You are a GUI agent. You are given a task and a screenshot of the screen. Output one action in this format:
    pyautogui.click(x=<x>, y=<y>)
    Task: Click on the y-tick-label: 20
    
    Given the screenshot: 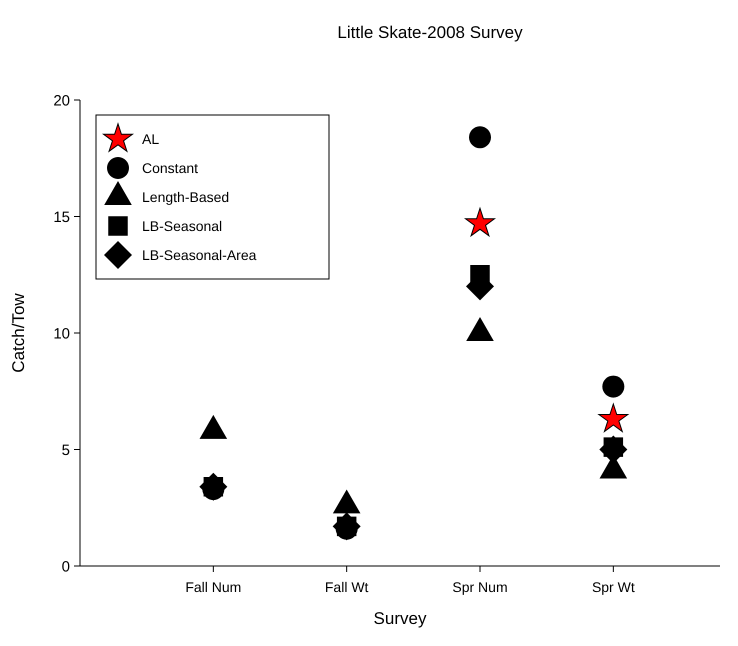 What is the action you would take?
    pyautogui.click(x=61, y=101)
    